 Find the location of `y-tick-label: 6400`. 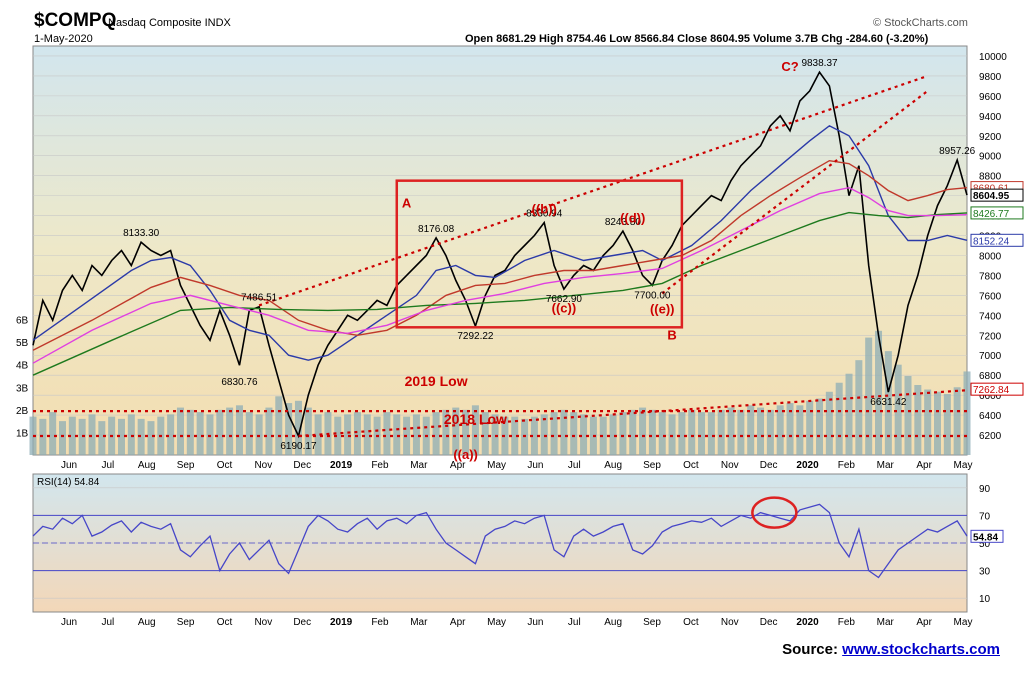

y-tick-label: 6400 is located at coordinates (990, 416).